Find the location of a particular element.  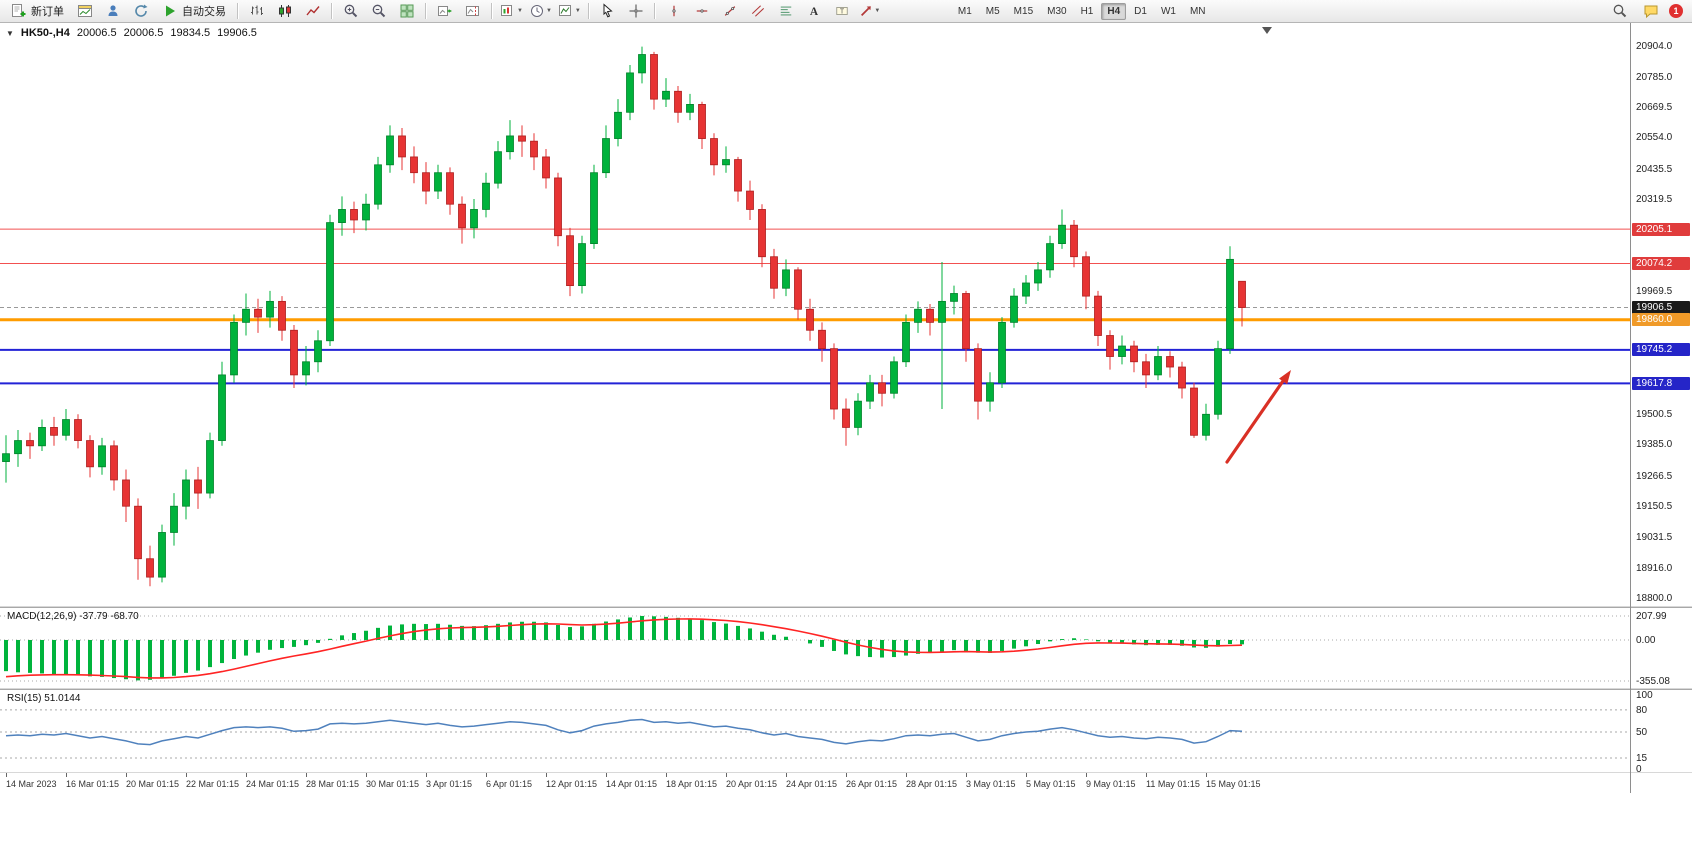

fibonacci-icon is located at coordinates (786, 11).